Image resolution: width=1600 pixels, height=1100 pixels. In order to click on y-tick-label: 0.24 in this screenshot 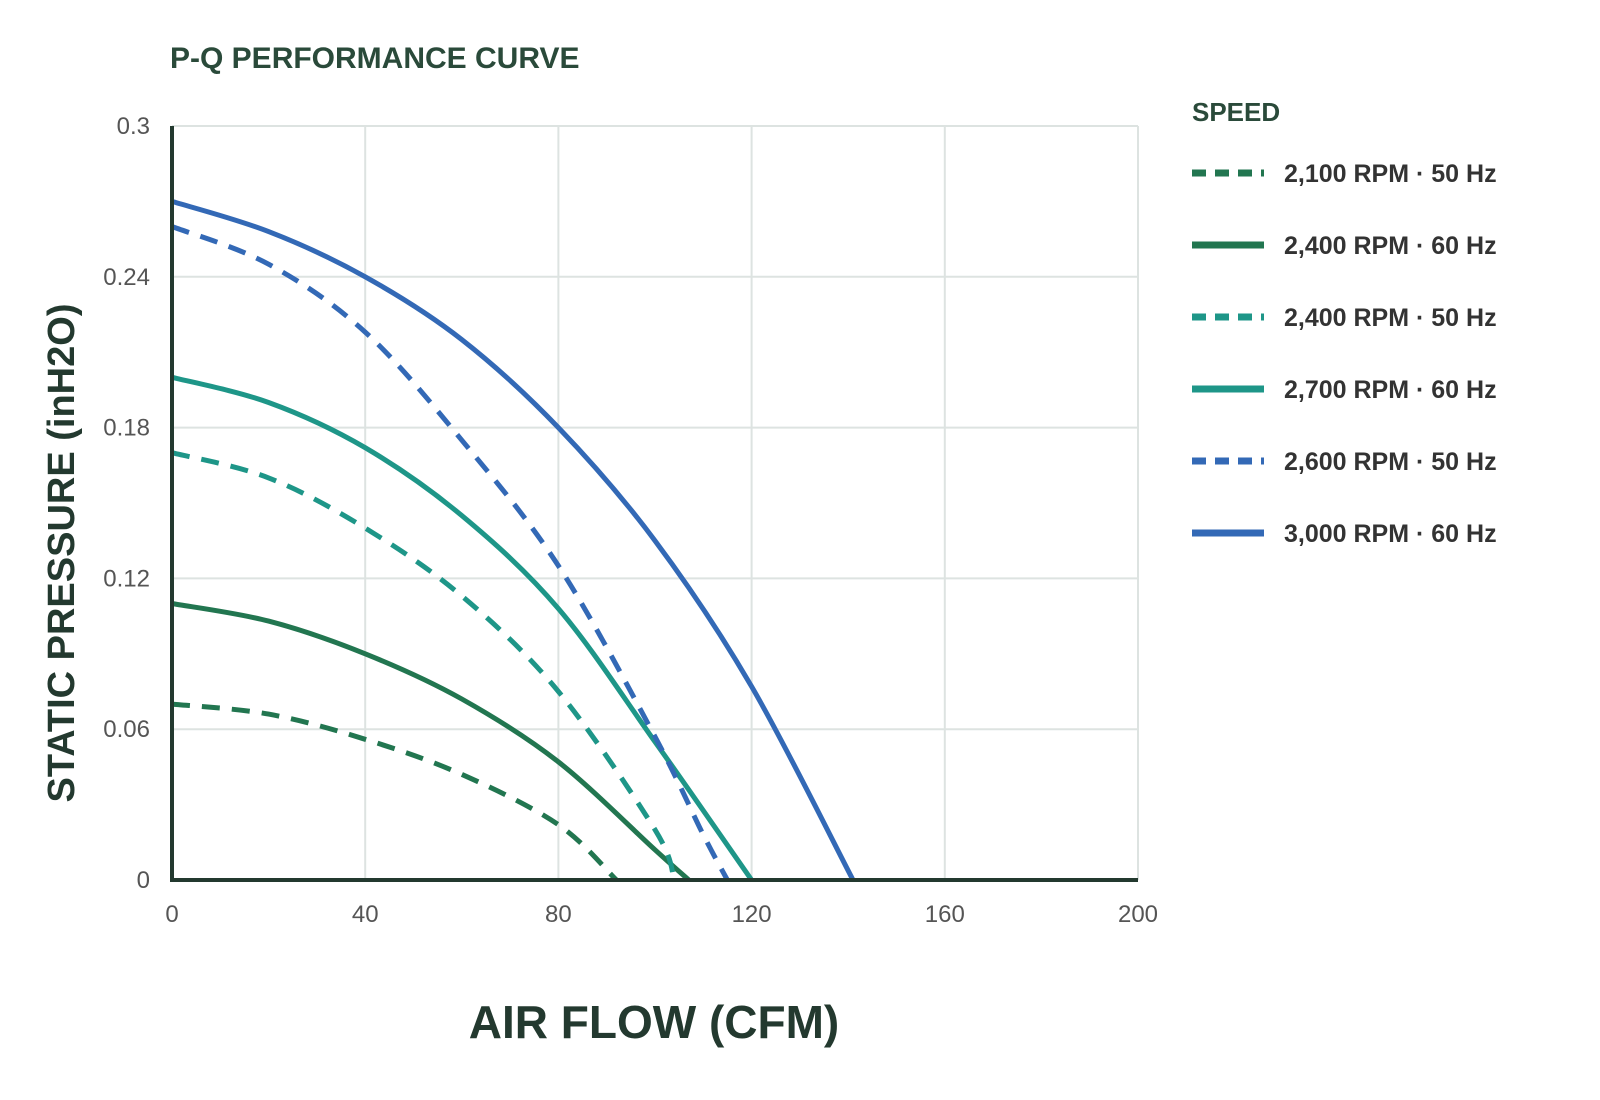, I will do `click(126, 277)`.